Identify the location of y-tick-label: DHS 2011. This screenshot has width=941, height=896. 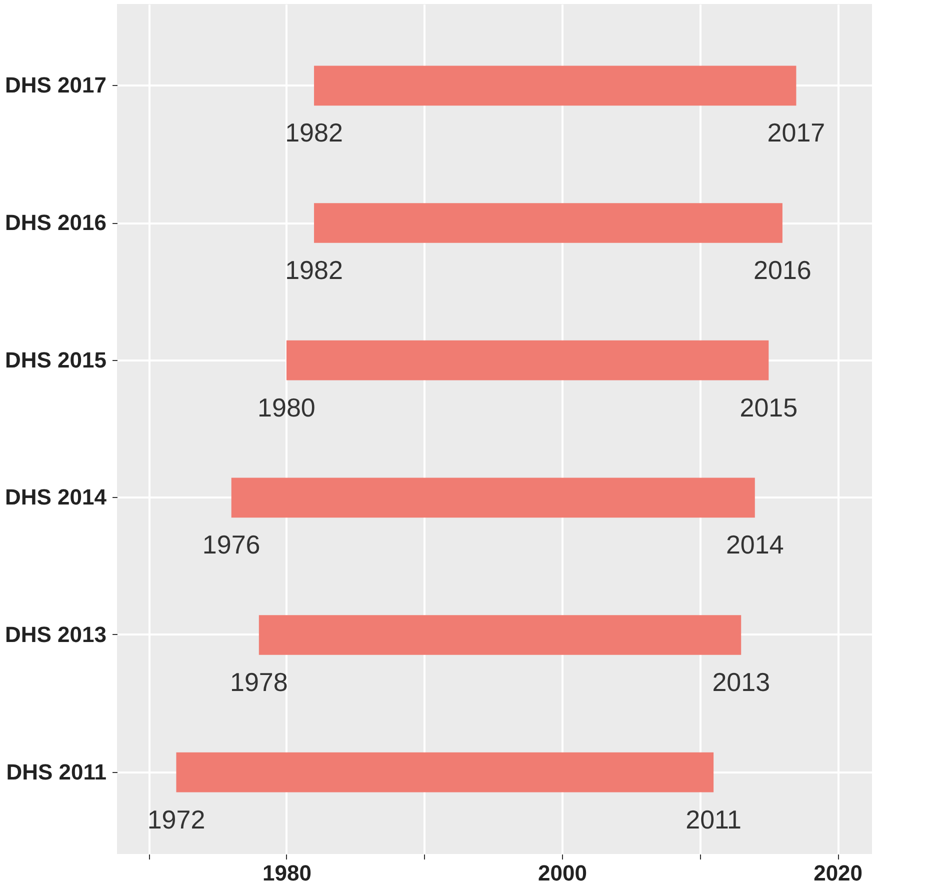
(56, 771).